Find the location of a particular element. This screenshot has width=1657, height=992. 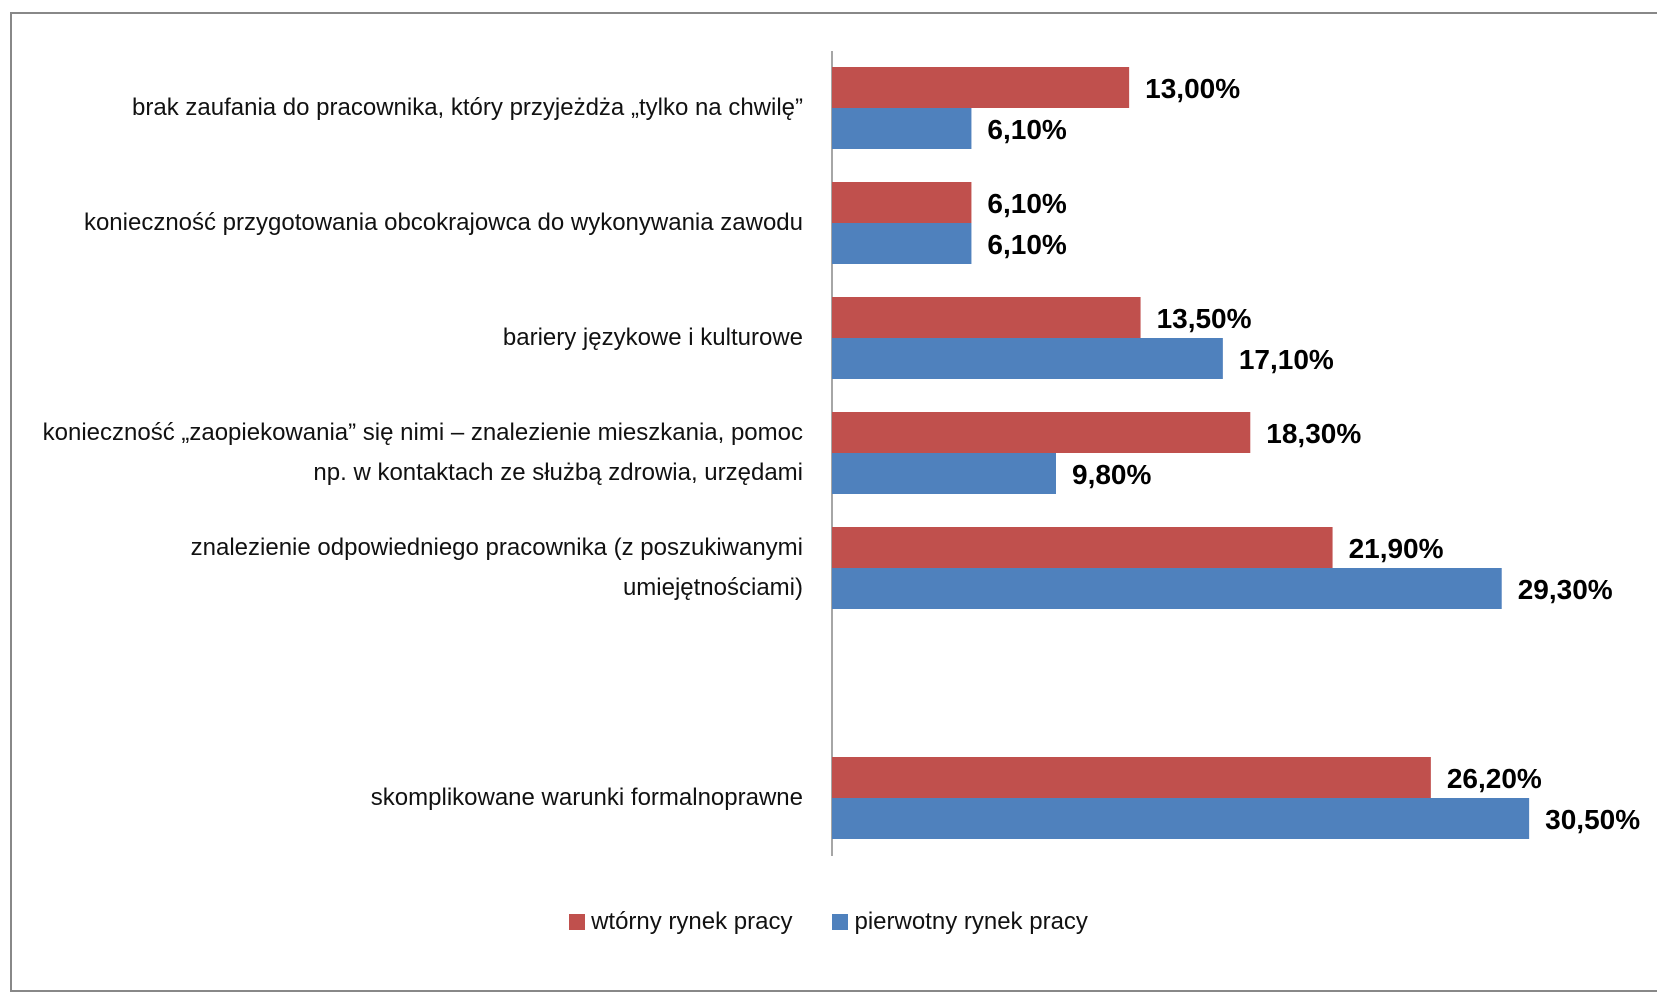

data-label: 18,30% is located at coordinates (1313, 433).